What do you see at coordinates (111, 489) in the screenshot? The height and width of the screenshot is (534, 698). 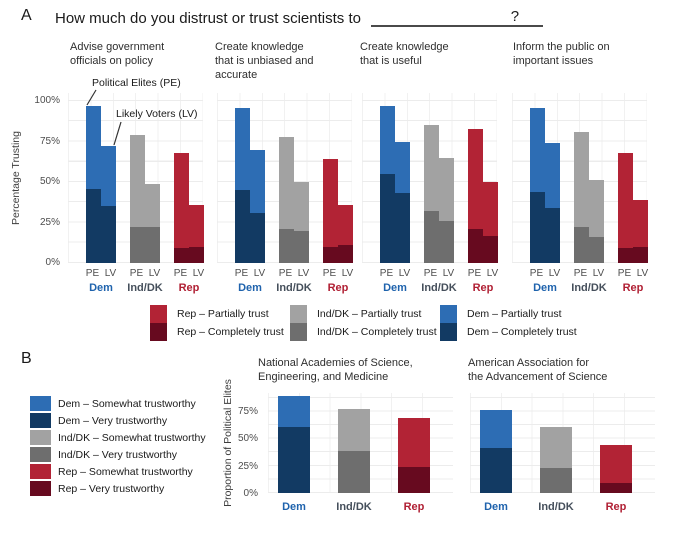 I see `legend-b-label-rep-dark: Rep – Very trustworthy` at bounding box center [111, 489].